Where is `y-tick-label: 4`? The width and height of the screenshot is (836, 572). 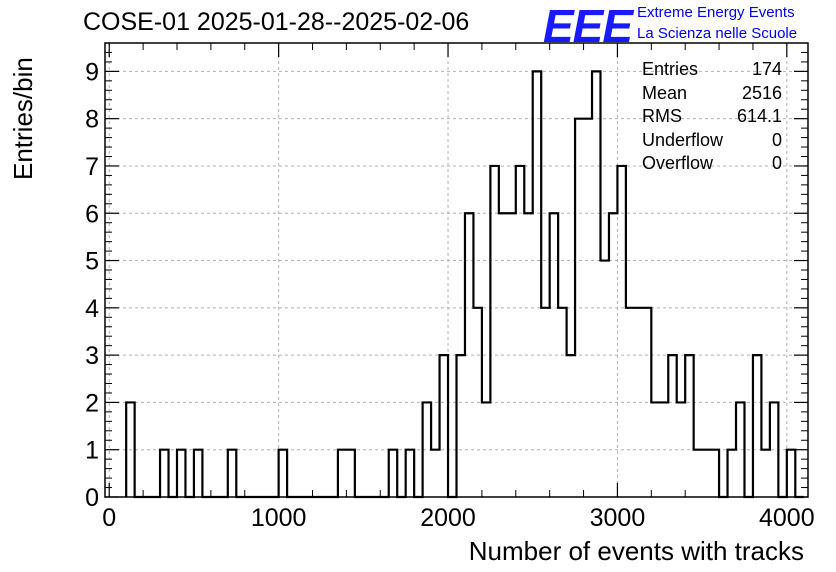 y-tick-label: 4 is located at coordinates (92, 309).